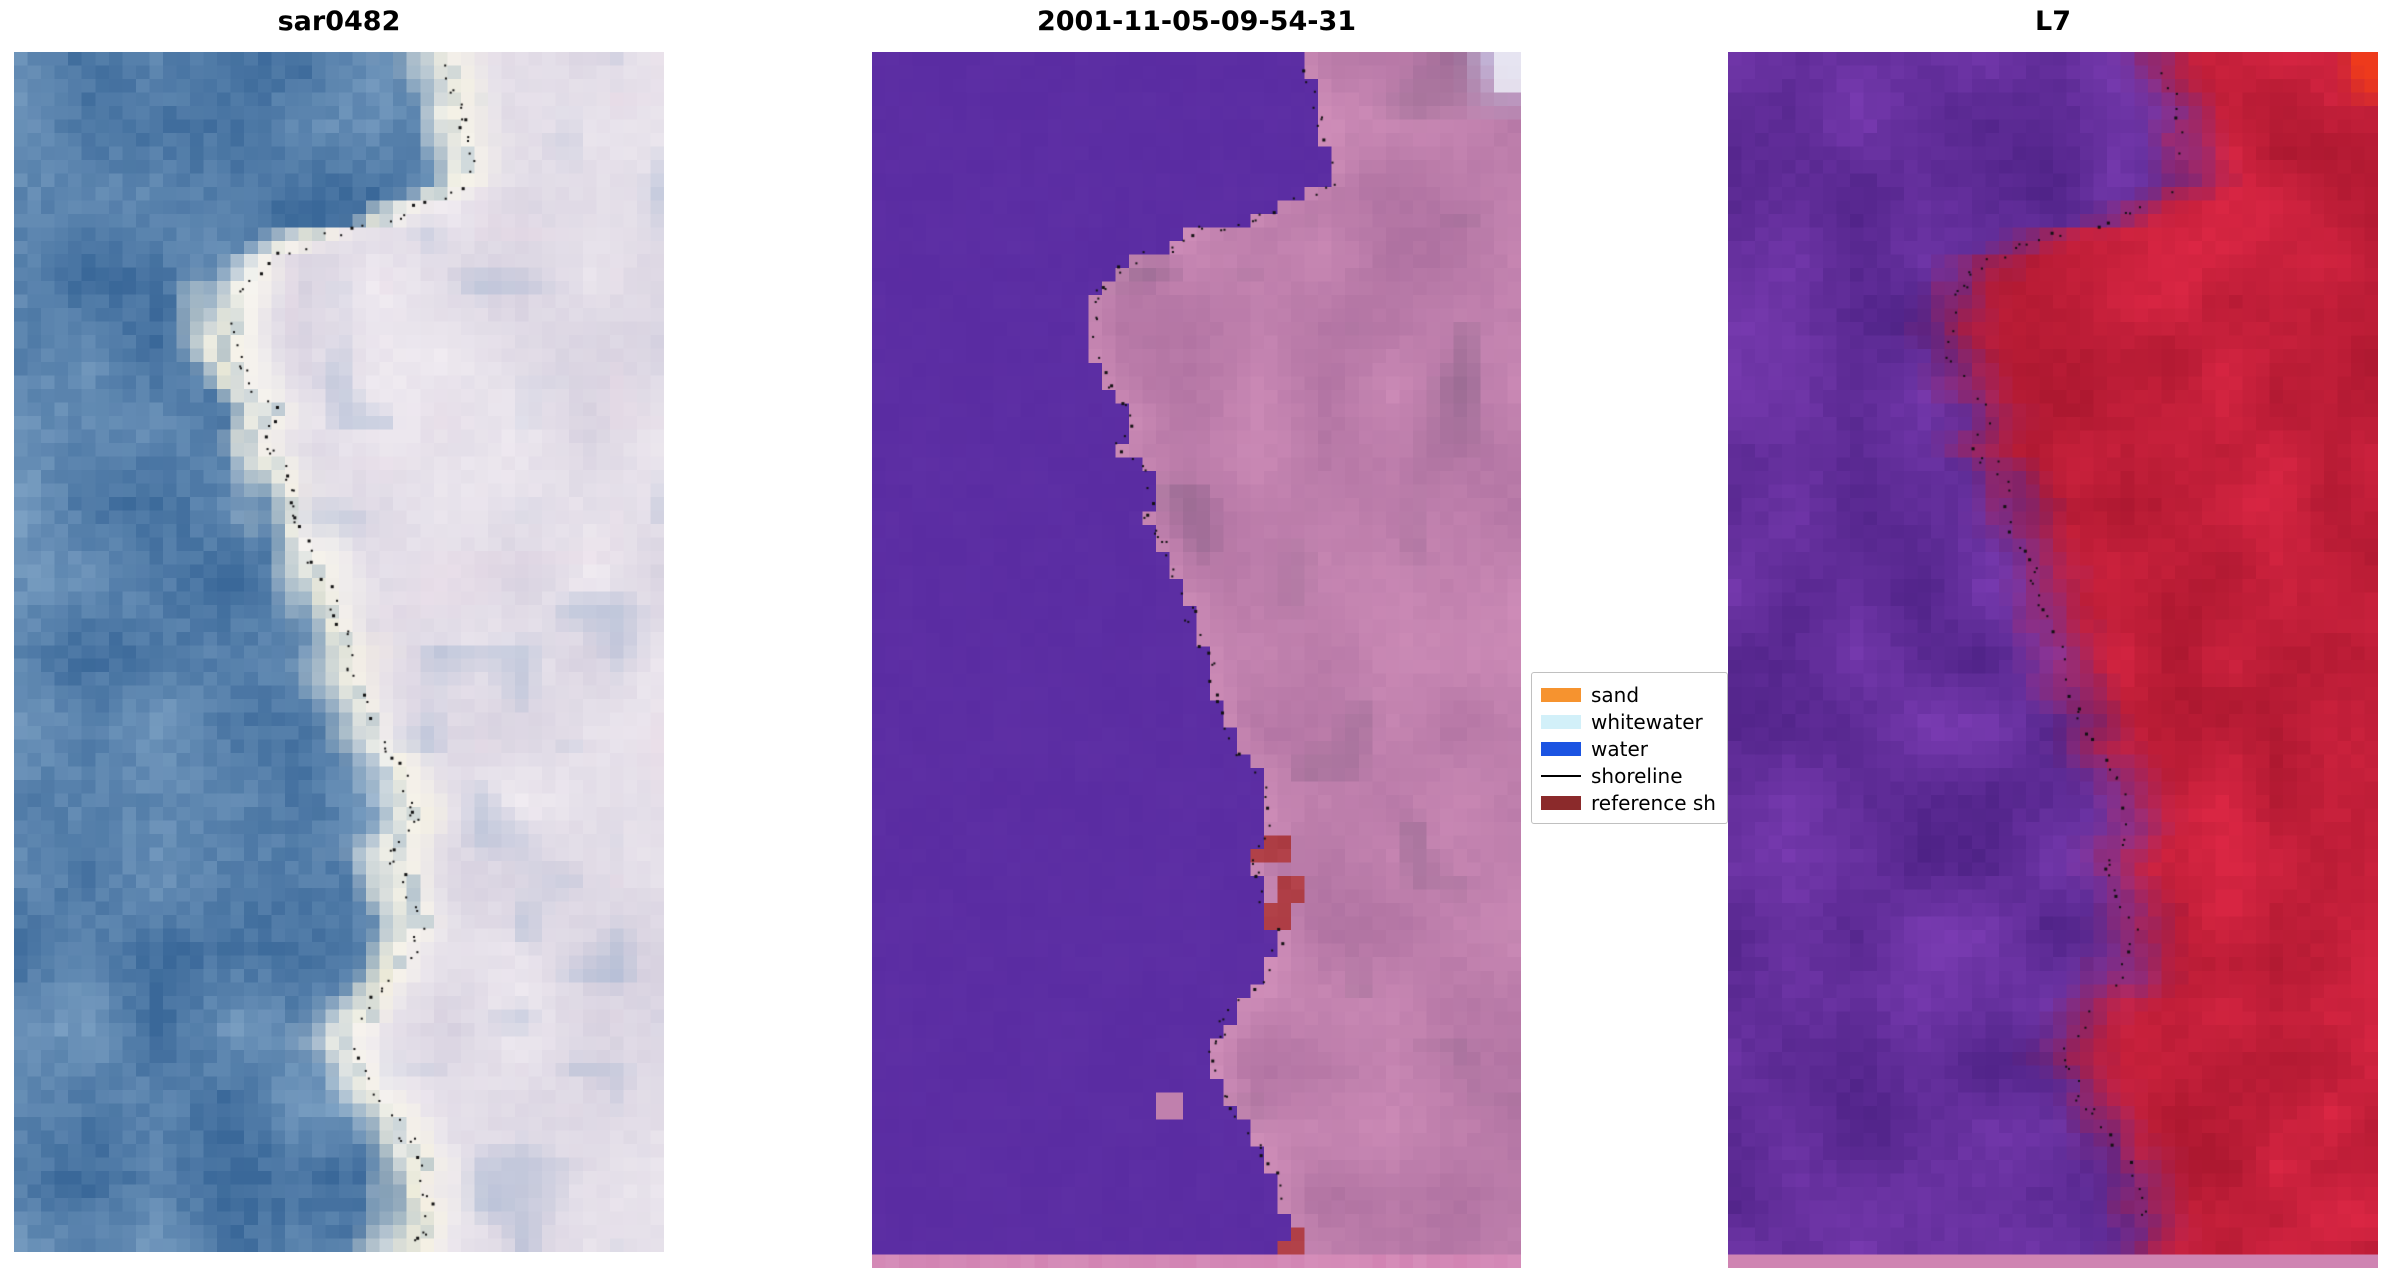  What do you see at coordinates (1561, 775) in the screenshot?
I see `shoreline-line-icon` at bounding box center [1561, 775].